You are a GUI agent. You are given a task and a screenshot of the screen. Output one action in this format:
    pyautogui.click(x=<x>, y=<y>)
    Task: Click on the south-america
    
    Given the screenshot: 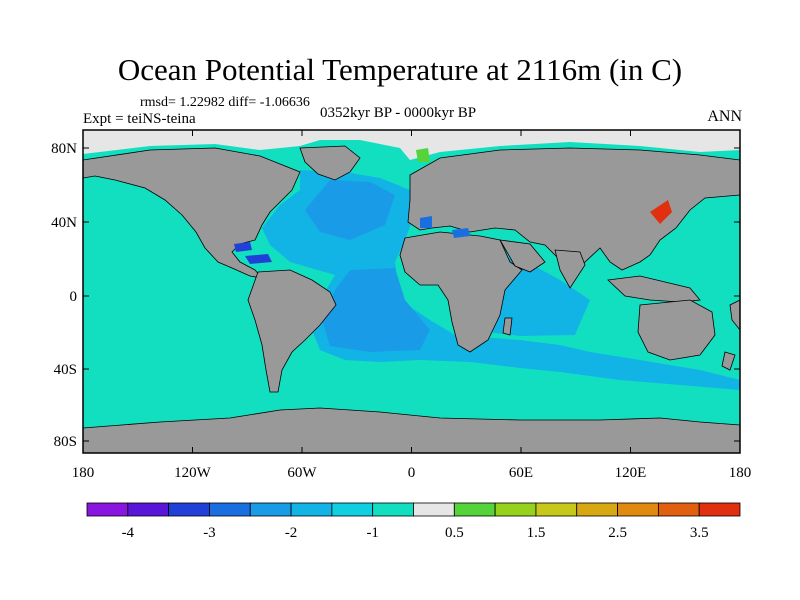 What is the action you would take?
    pyautogui.click(x=292, y=331)
    